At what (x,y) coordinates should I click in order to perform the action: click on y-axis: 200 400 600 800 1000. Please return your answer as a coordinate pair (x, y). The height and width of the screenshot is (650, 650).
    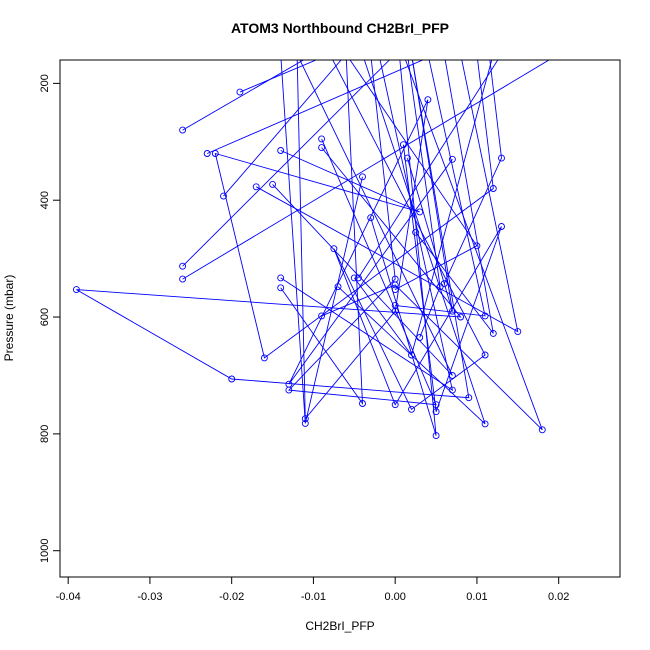
    Looking at the image, I should click on (50, 318).